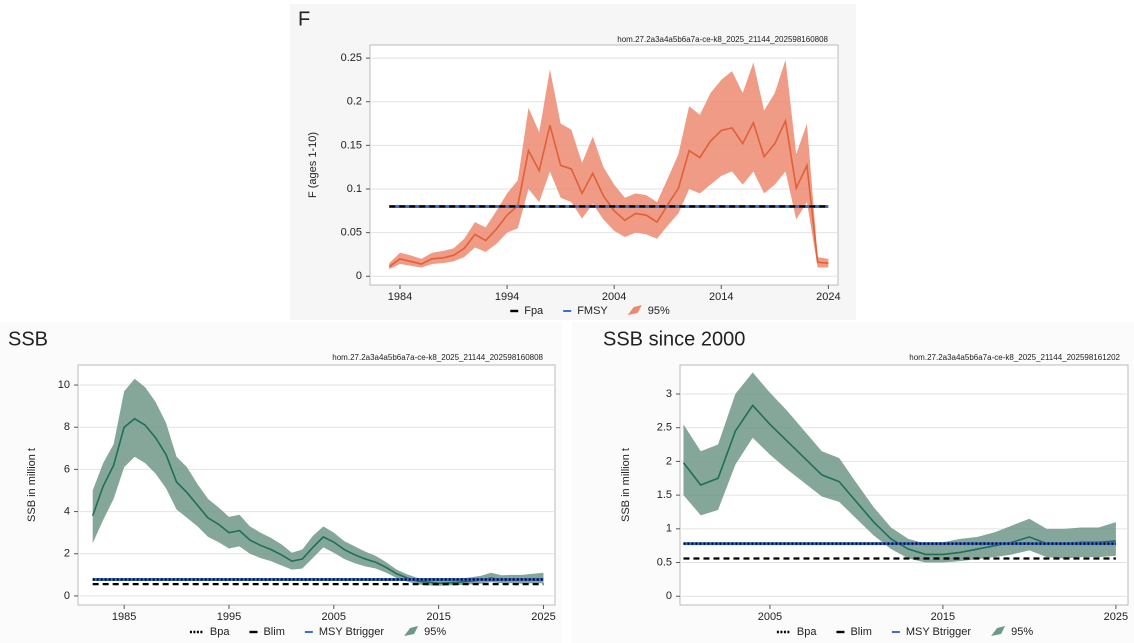 The height and width of the screenshot is (643, 1134). Describe the element at coordinates (229, 617) in the screenshot. I see `x-tick-label: 1995` at that location.